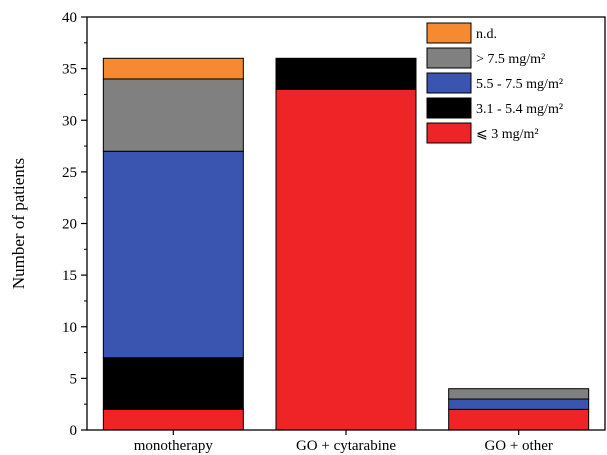 The image size is (607, 455). Describe the element at coordinates (519, 84) in the screenshot. I see `legend-label: 5.5 - 7.5 mg/m²` at that location.